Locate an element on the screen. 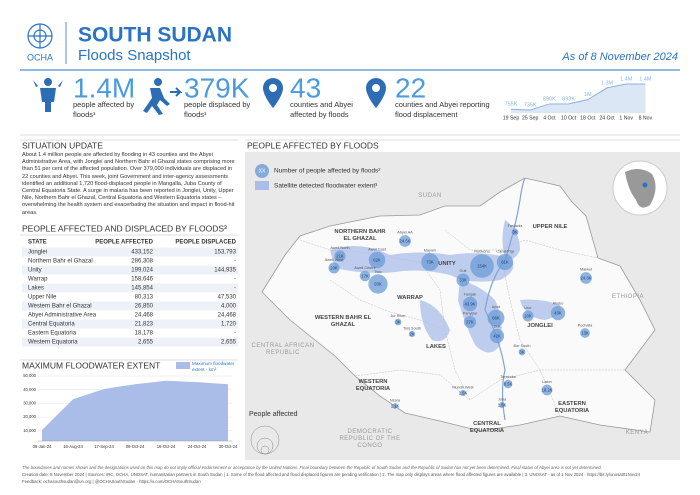 The height and width of the screenshot is (495, 700). county-name: Maiwut is located at coordinates (586, 270).